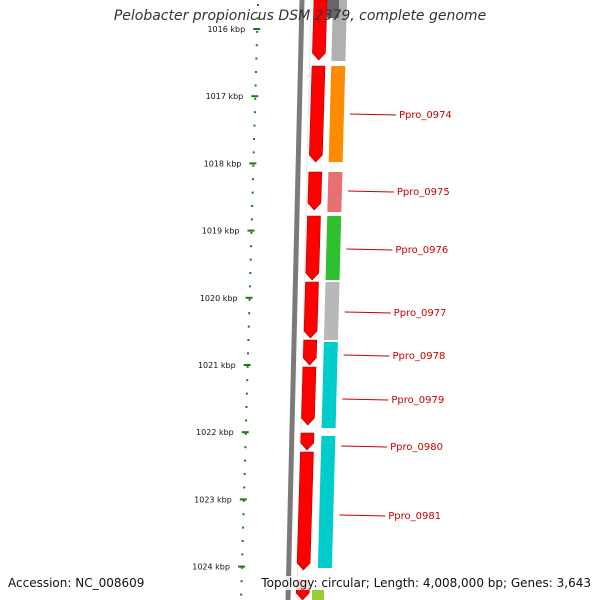 The height and width of the screenshot is (600, 600). What do you see at coordinates (295, 300) in the screenshot?
I see `backbone-line` at bounding box center [295, 300].